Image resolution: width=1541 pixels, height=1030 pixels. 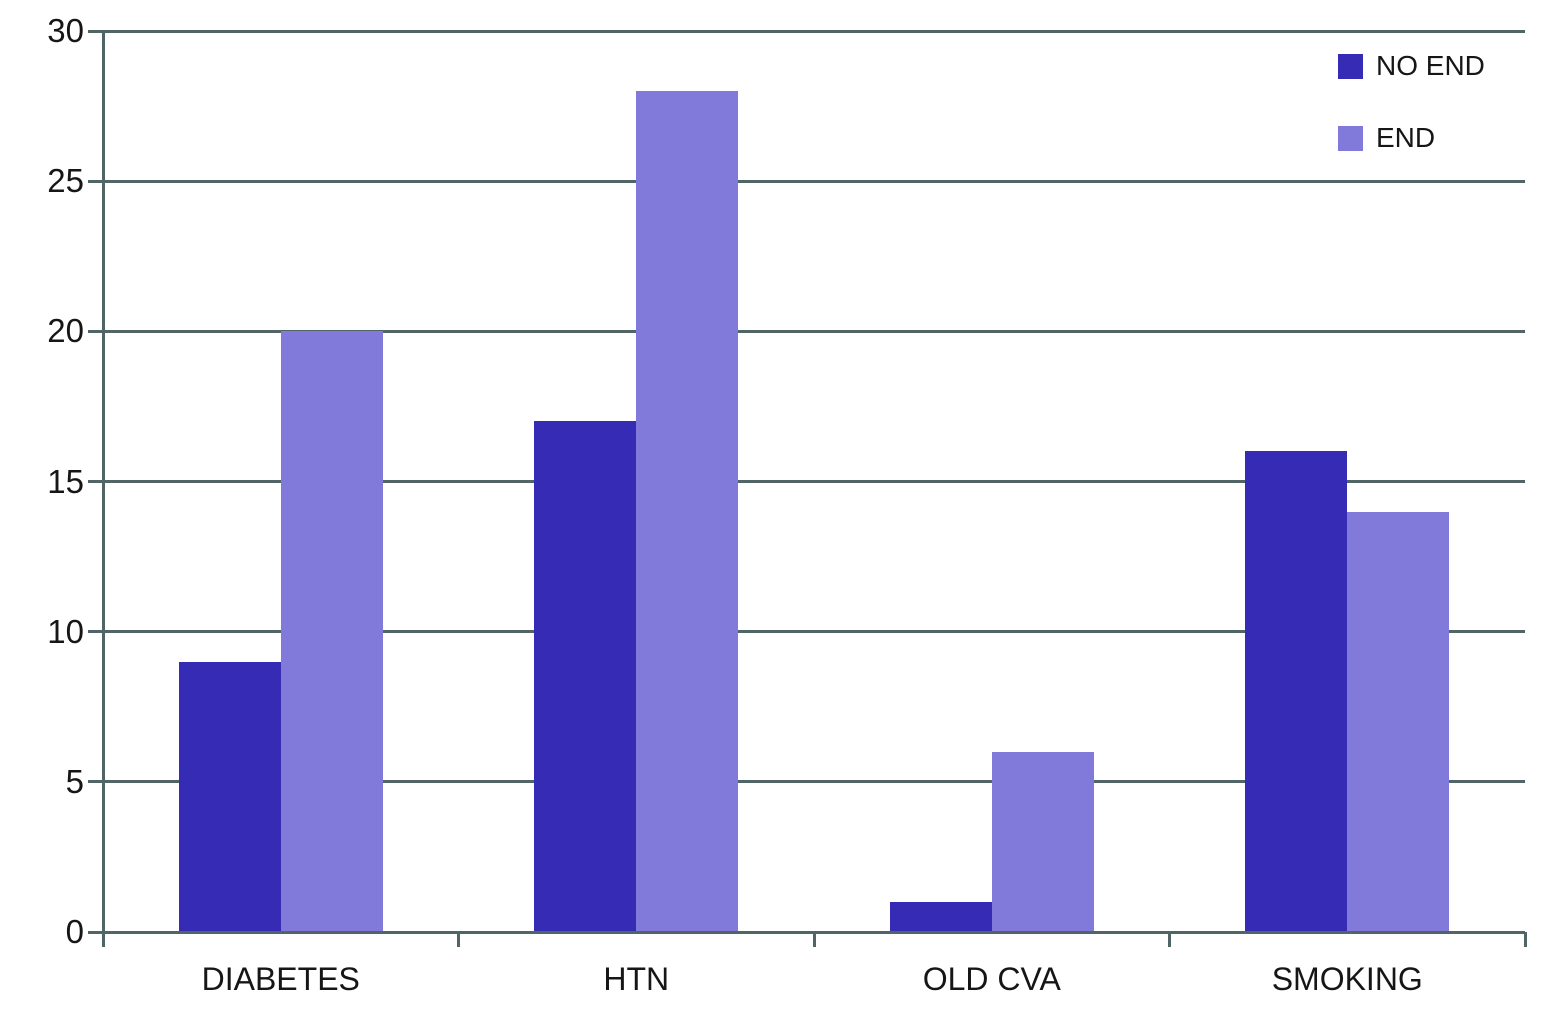 I want to click on legend: NO END END, so click(x=1411, y=102).